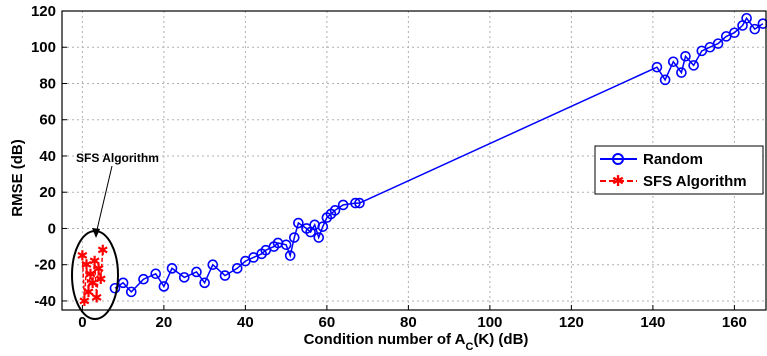  I want to click on x-axis-label-suffix: (K) (dB), so click(500, 339).